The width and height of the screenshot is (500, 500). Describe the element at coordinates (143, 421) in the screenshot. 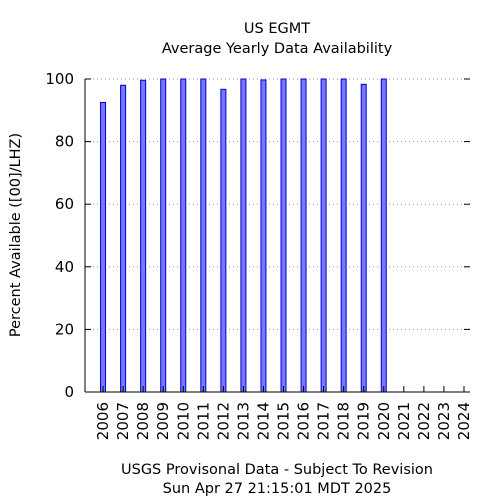

I see `x-tick-label: 2008` at that location.